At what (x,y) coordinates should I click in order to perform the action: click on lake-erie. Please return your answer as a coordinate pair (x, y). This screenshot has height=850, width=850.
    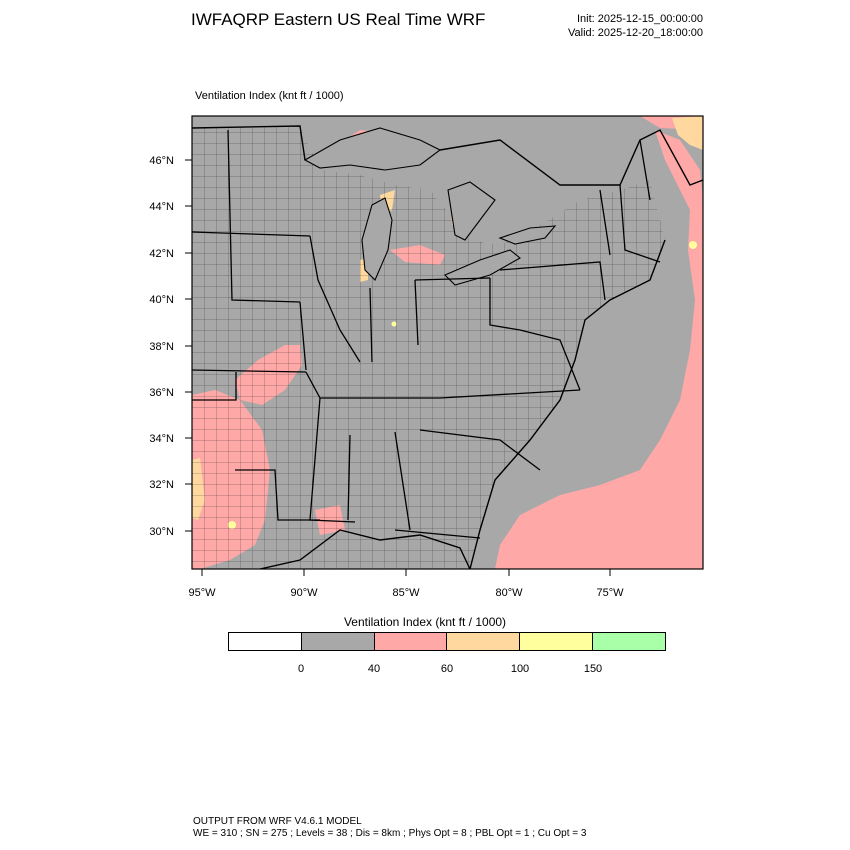
    Looking at the image, I should click on (482, 267).